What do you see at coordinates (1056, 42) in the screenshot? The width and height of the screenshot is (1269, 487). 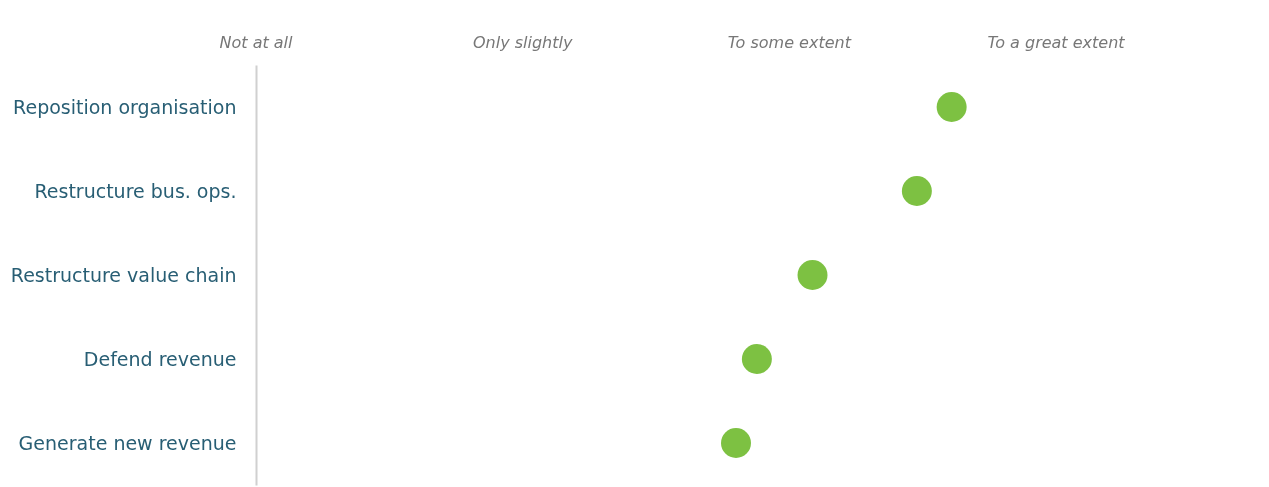 I see `text: To a great extent` at bounding box center [1056, 42].